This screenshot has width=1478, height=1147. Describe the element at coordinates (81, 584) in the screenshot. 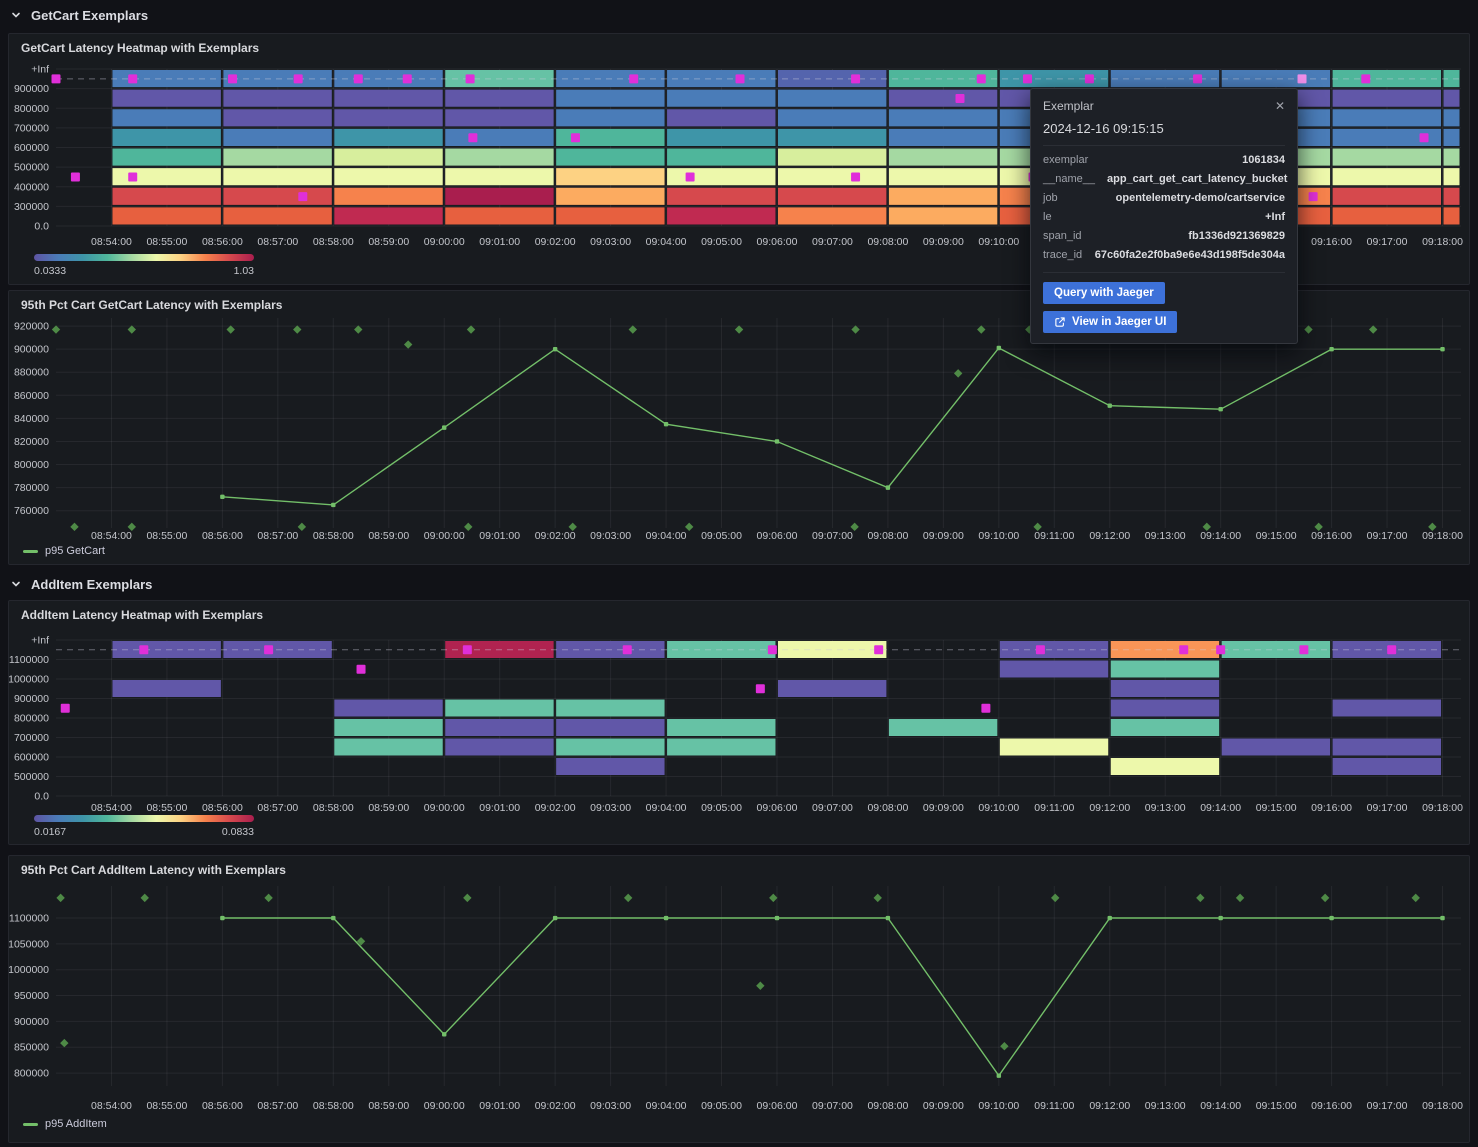

I see `section-header-additem: AddItem Exemplars` at that location.